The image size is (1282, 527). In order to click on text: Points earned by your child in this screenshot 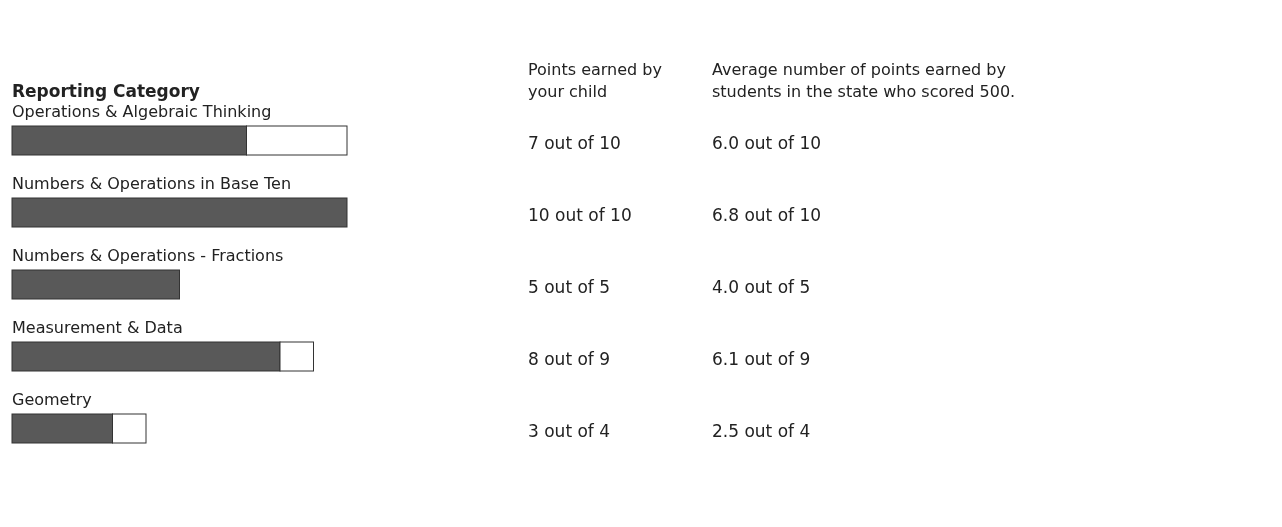, I will do `click(595, 80)`.